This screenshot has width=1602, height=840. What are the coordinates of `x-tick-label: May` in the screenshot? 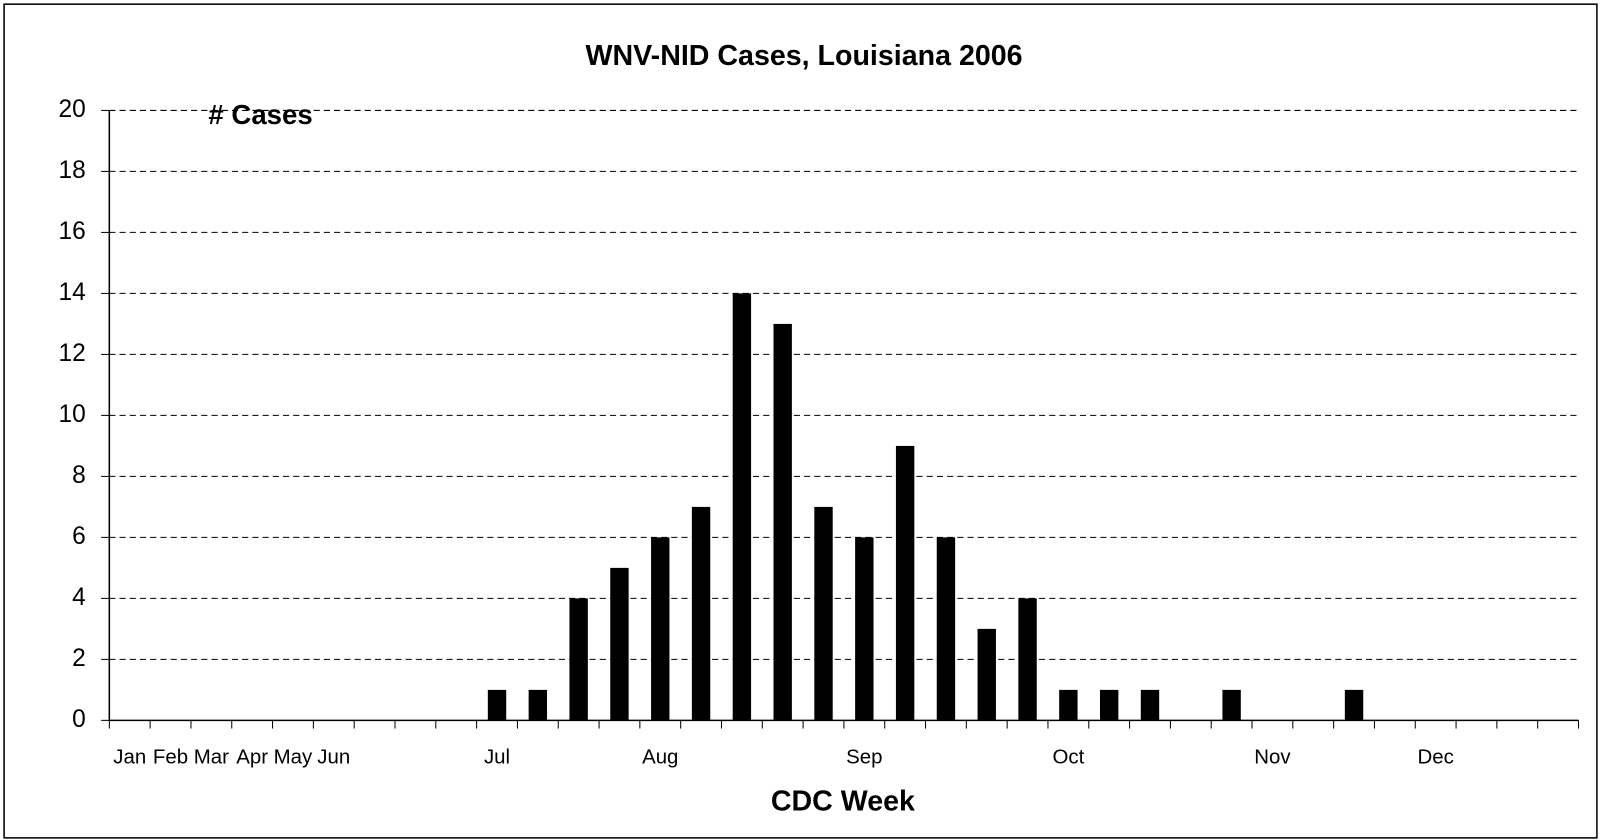 It's located at (293, 758).